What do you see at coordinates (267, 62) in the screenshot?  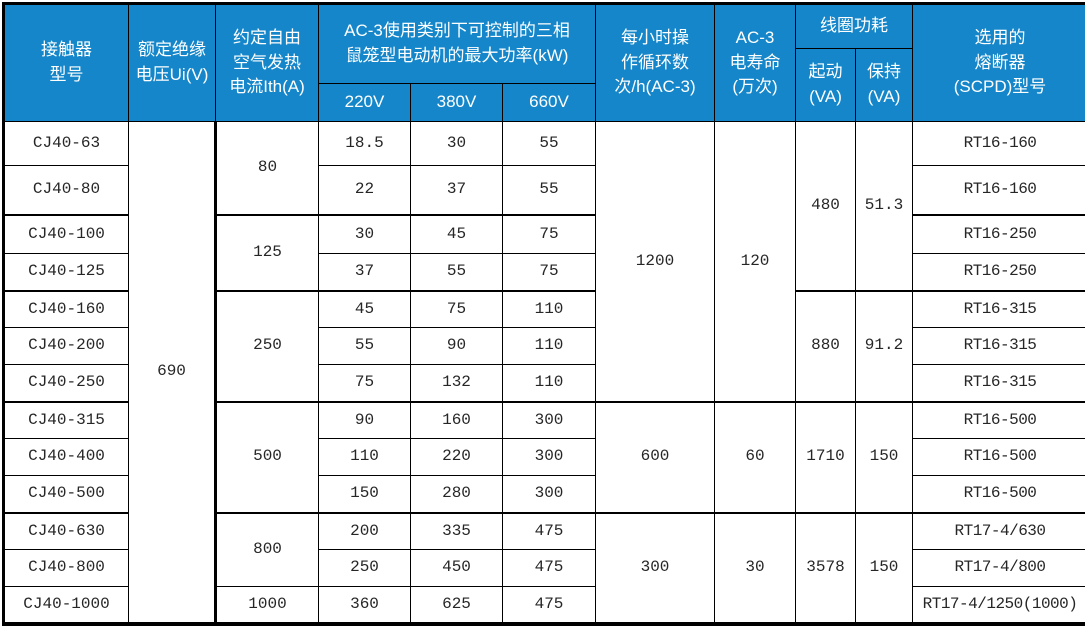 I see `header-thermal-current: 约定自由 空气发热 电流Ith(A)` at bounding box center [267, 62].